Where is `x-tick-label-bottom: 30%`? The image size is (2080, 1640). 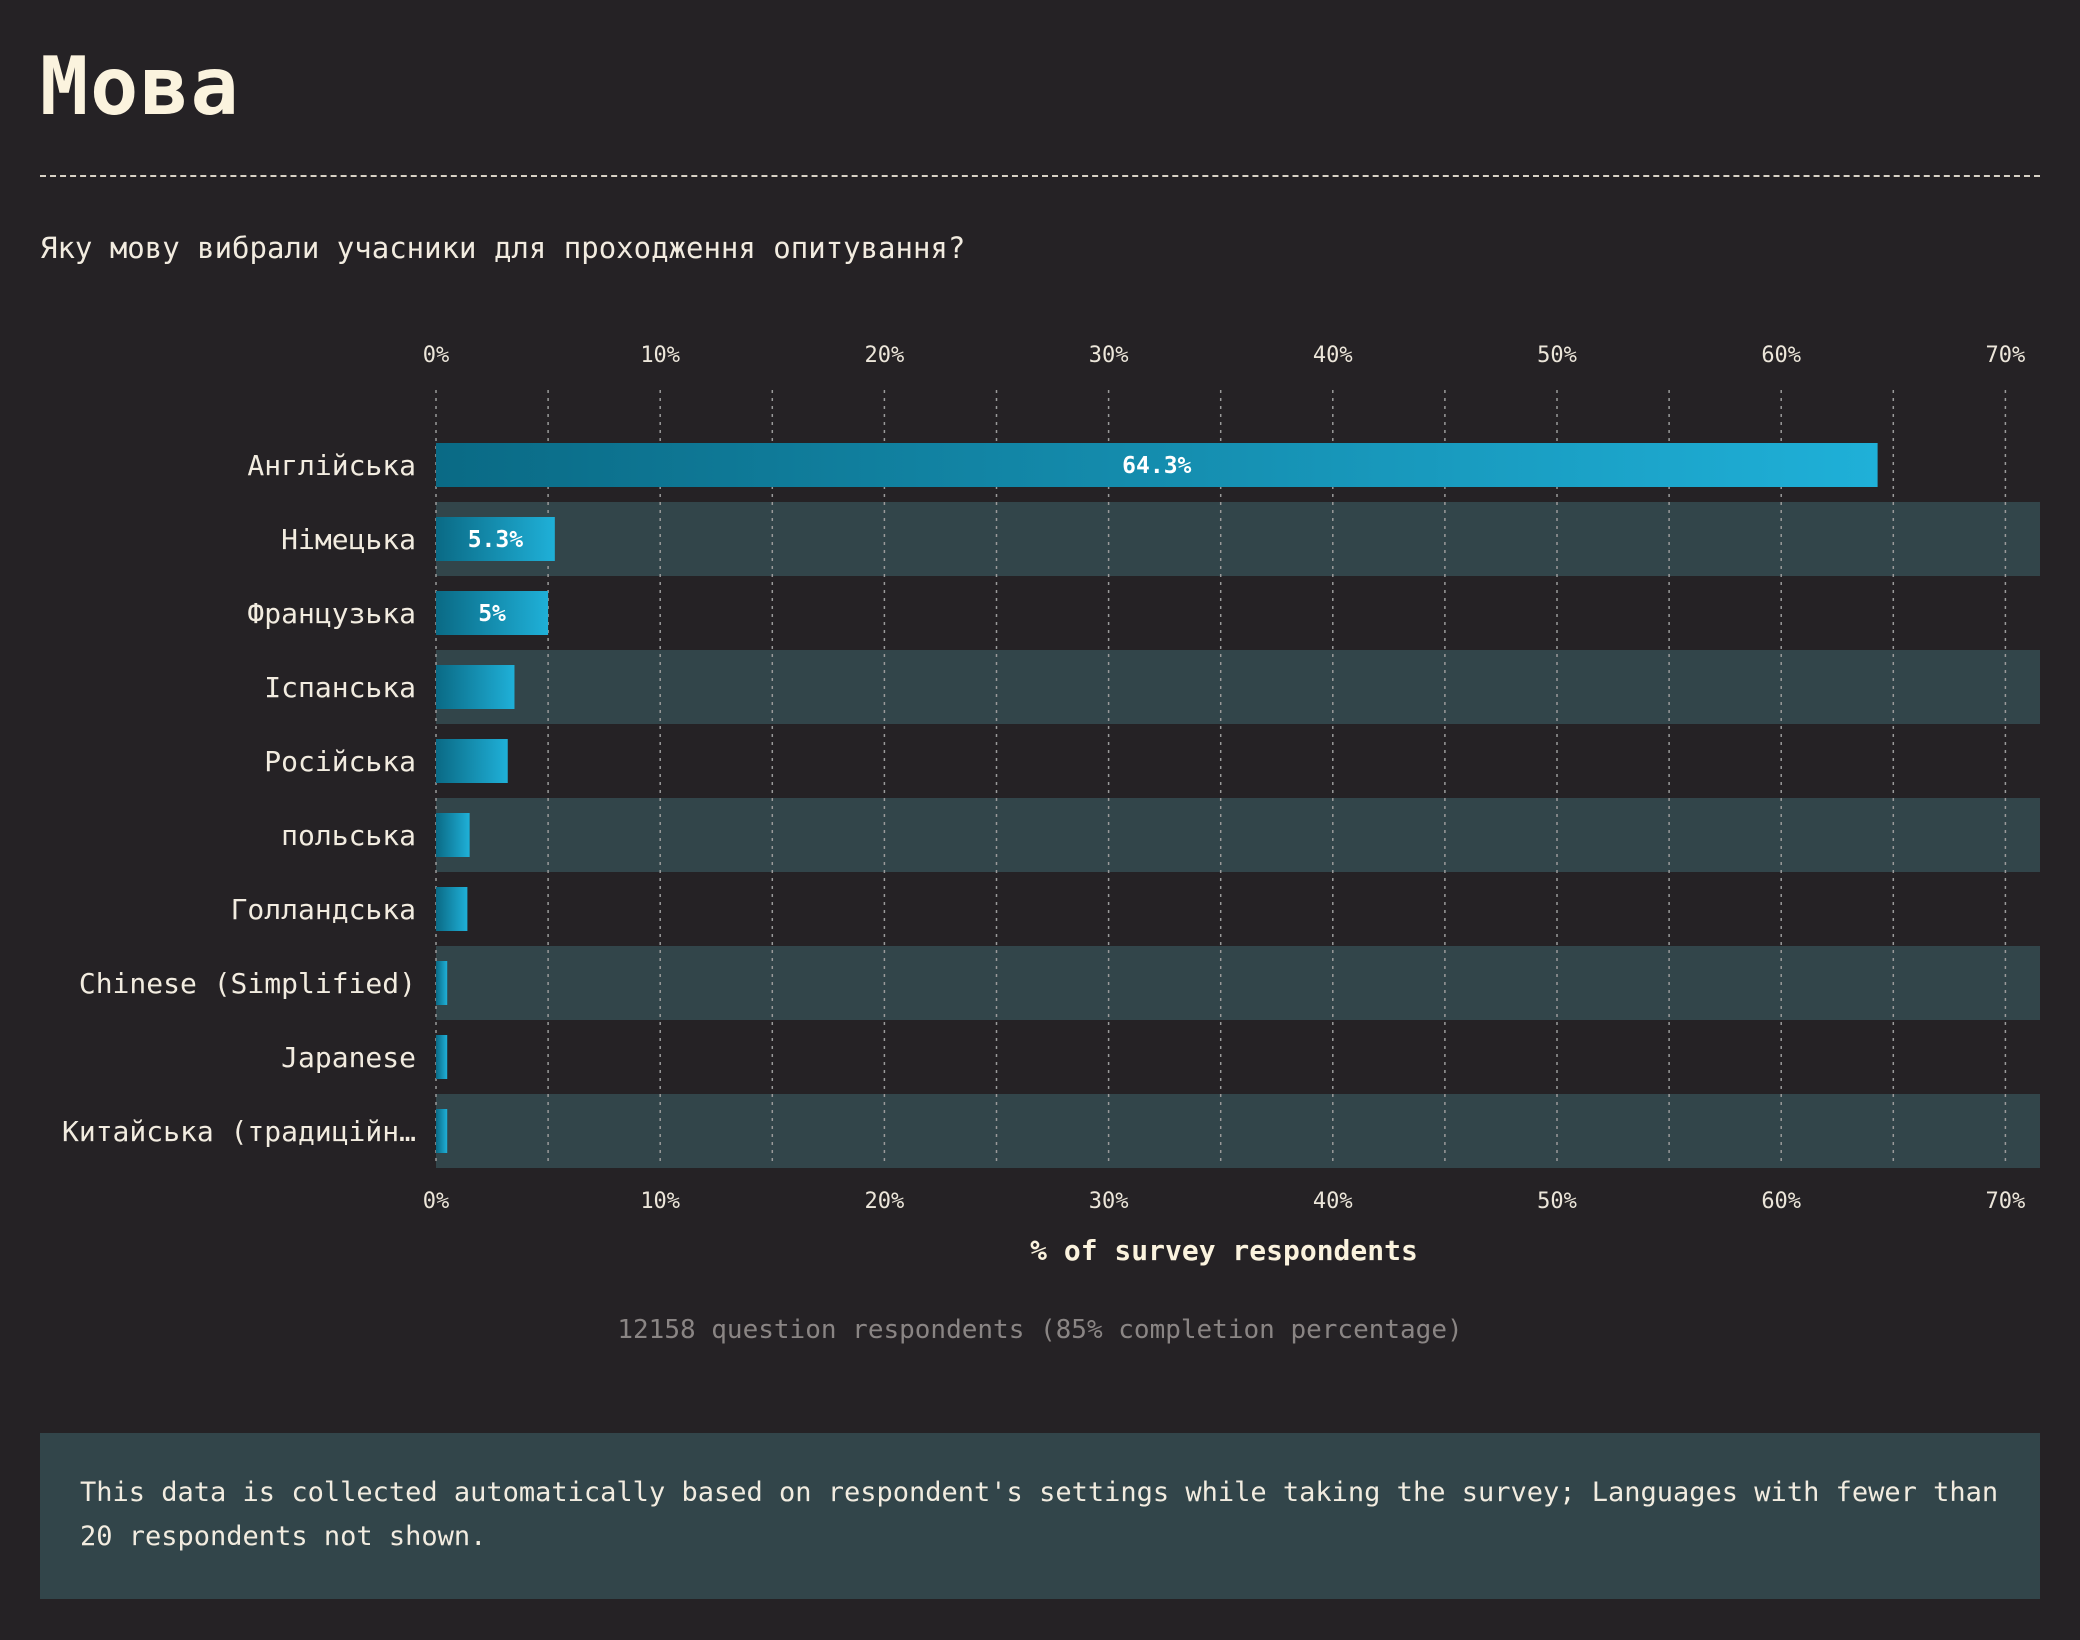 x-tick-label-bottom: 30% is located at coordinates (1109, 1201).